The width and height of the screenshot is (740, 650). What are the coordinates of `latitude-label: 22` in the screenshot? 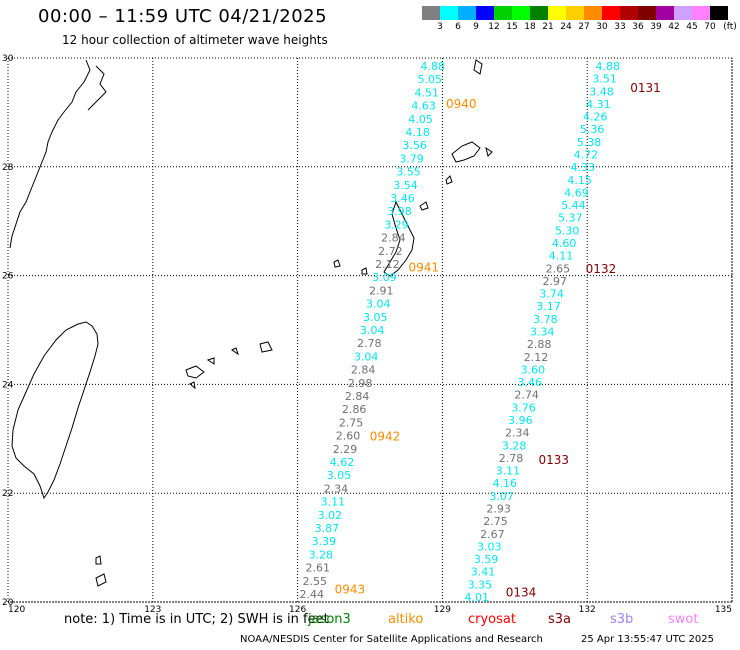 It's located at (7, 494).